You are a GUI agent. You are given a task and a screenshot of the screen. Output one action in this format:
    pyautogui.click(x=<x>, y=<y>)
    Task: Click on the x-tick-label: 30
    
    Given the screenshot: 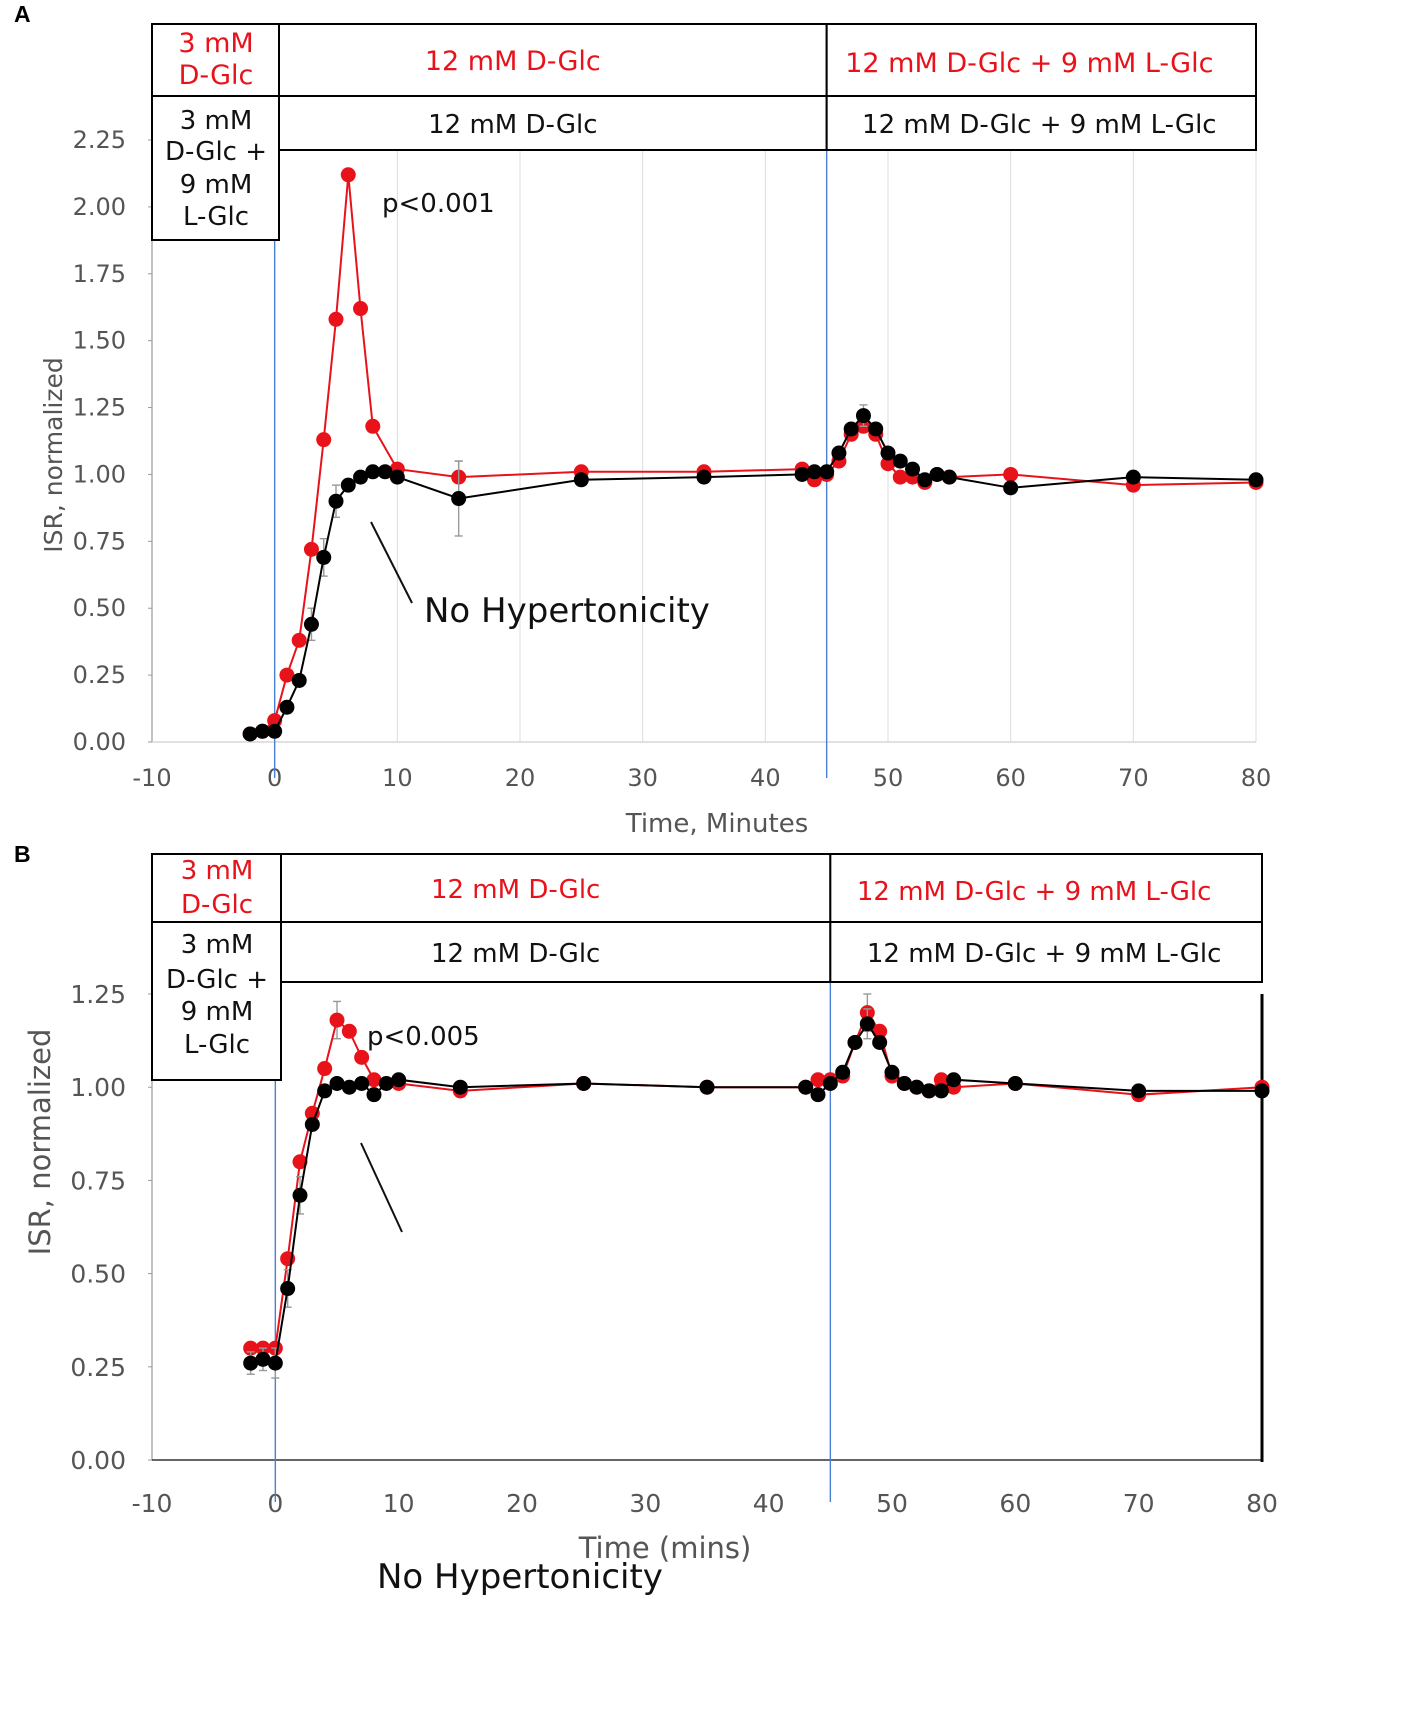 What is the action you would take?
    pyautogui.click(x=642, y=778)
    